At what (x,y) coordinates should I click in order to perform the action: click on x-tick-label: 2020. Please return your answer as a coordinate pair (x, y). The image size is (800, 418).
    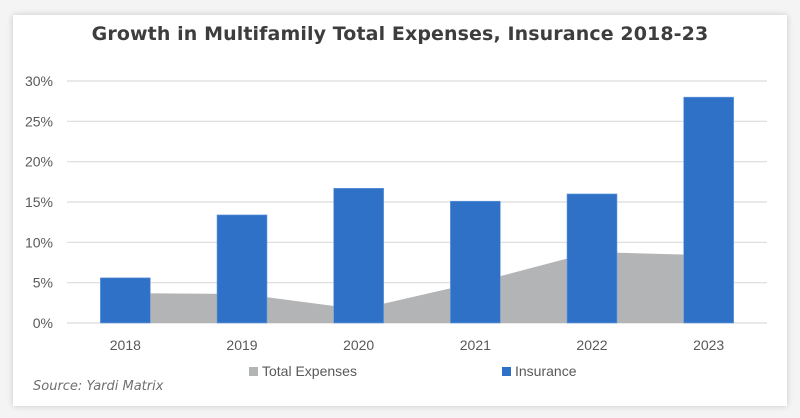
    Looking at the image, I should click on (358, 345).